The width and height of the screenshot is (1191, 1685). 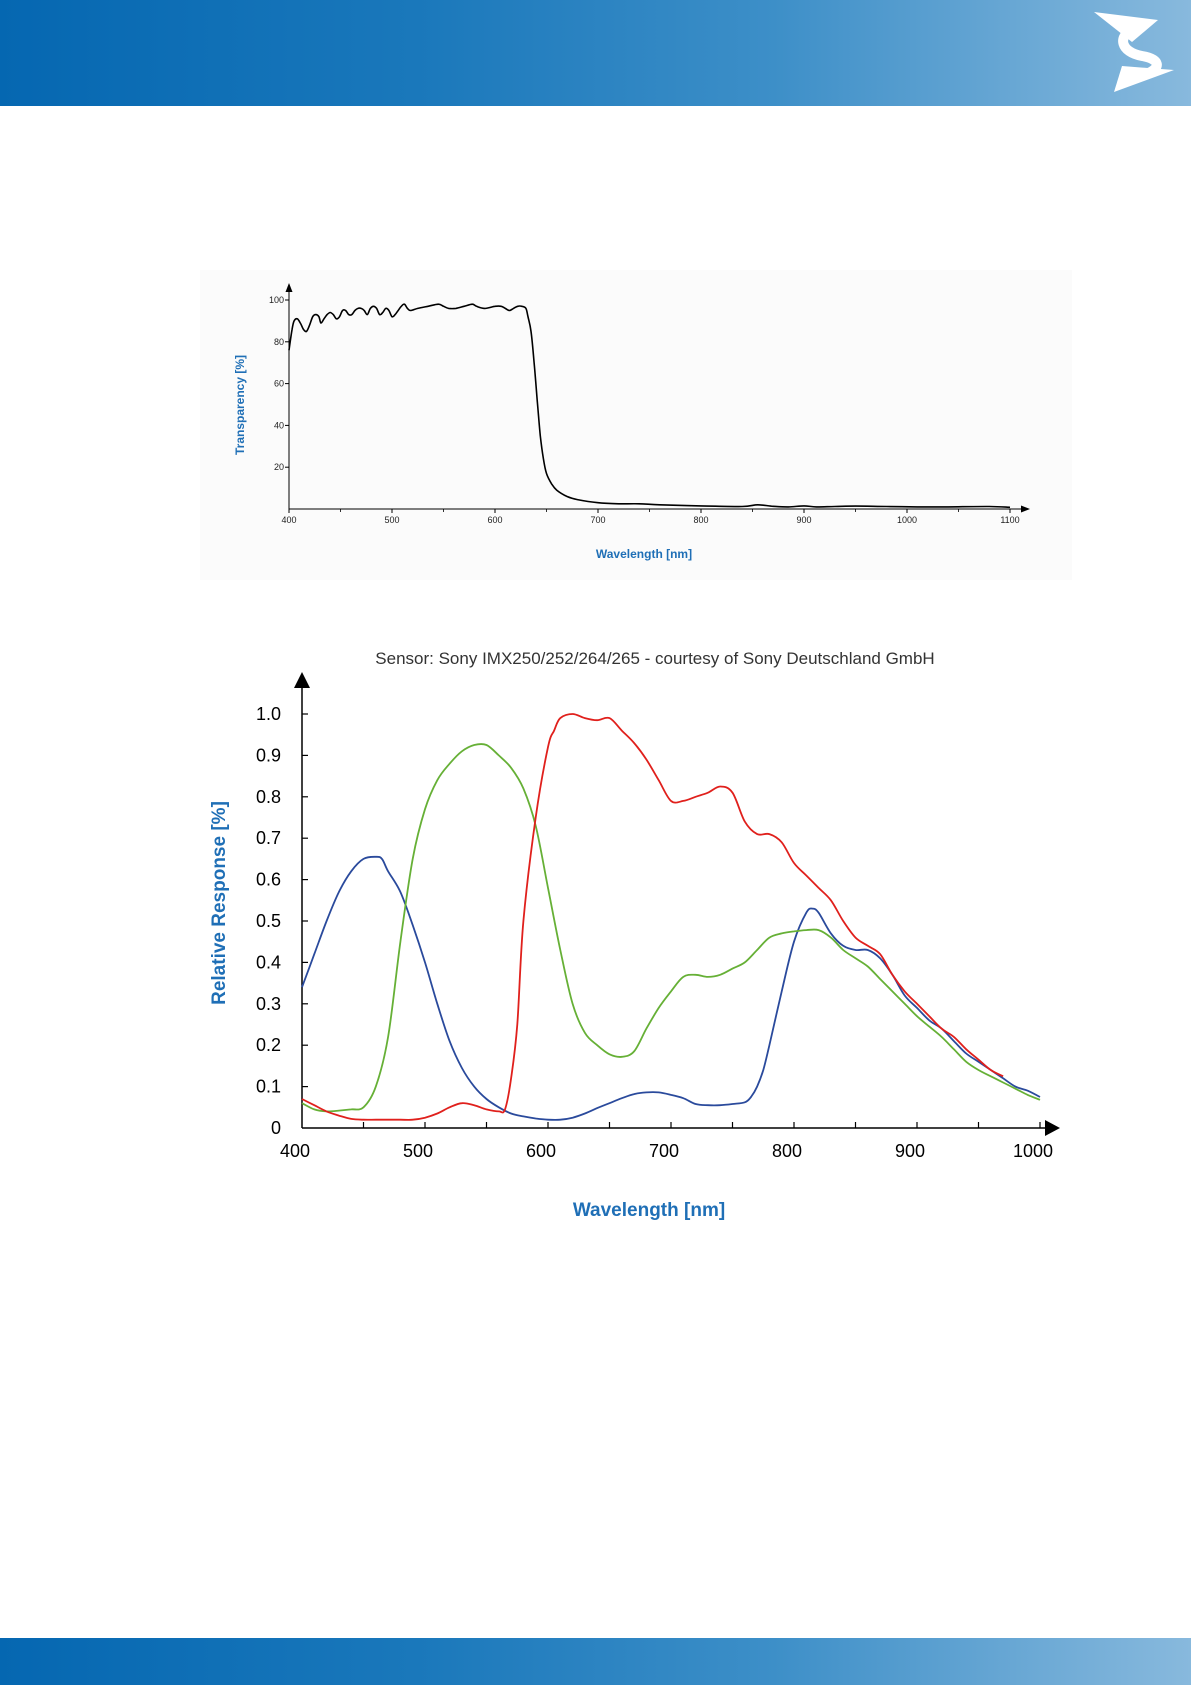 What do you see at coordinates (595, 1661) in the screenshot?
I see `footer-band` at bounding box center [595, 1661].